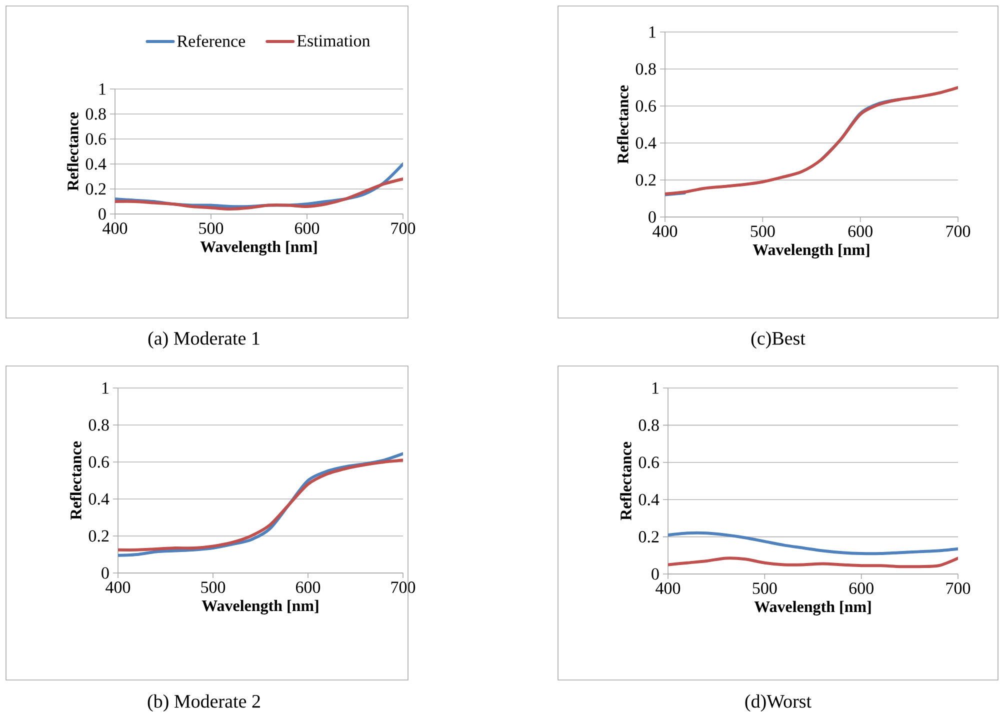 The image size is (1000, 720). What do you see at coordinates (333, 41) in the screenshot?
I see `legend-label: Estimation` at bounding box center [333, 41].